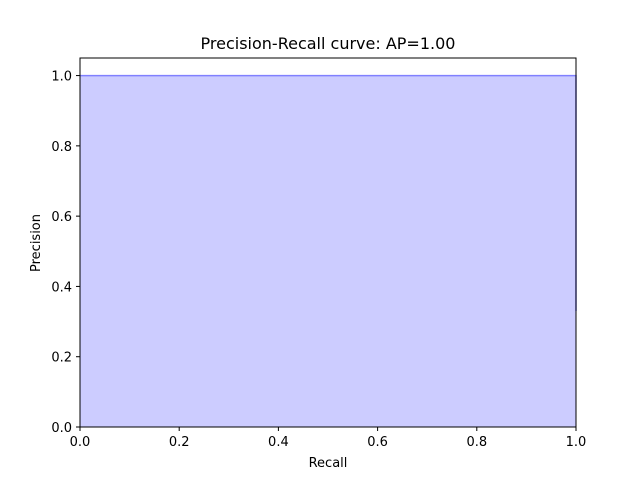  What do you see at coordinates (328, 463) in the screenshot?
I see `x-axis-label: Recall` at bounding box center [328, 463].